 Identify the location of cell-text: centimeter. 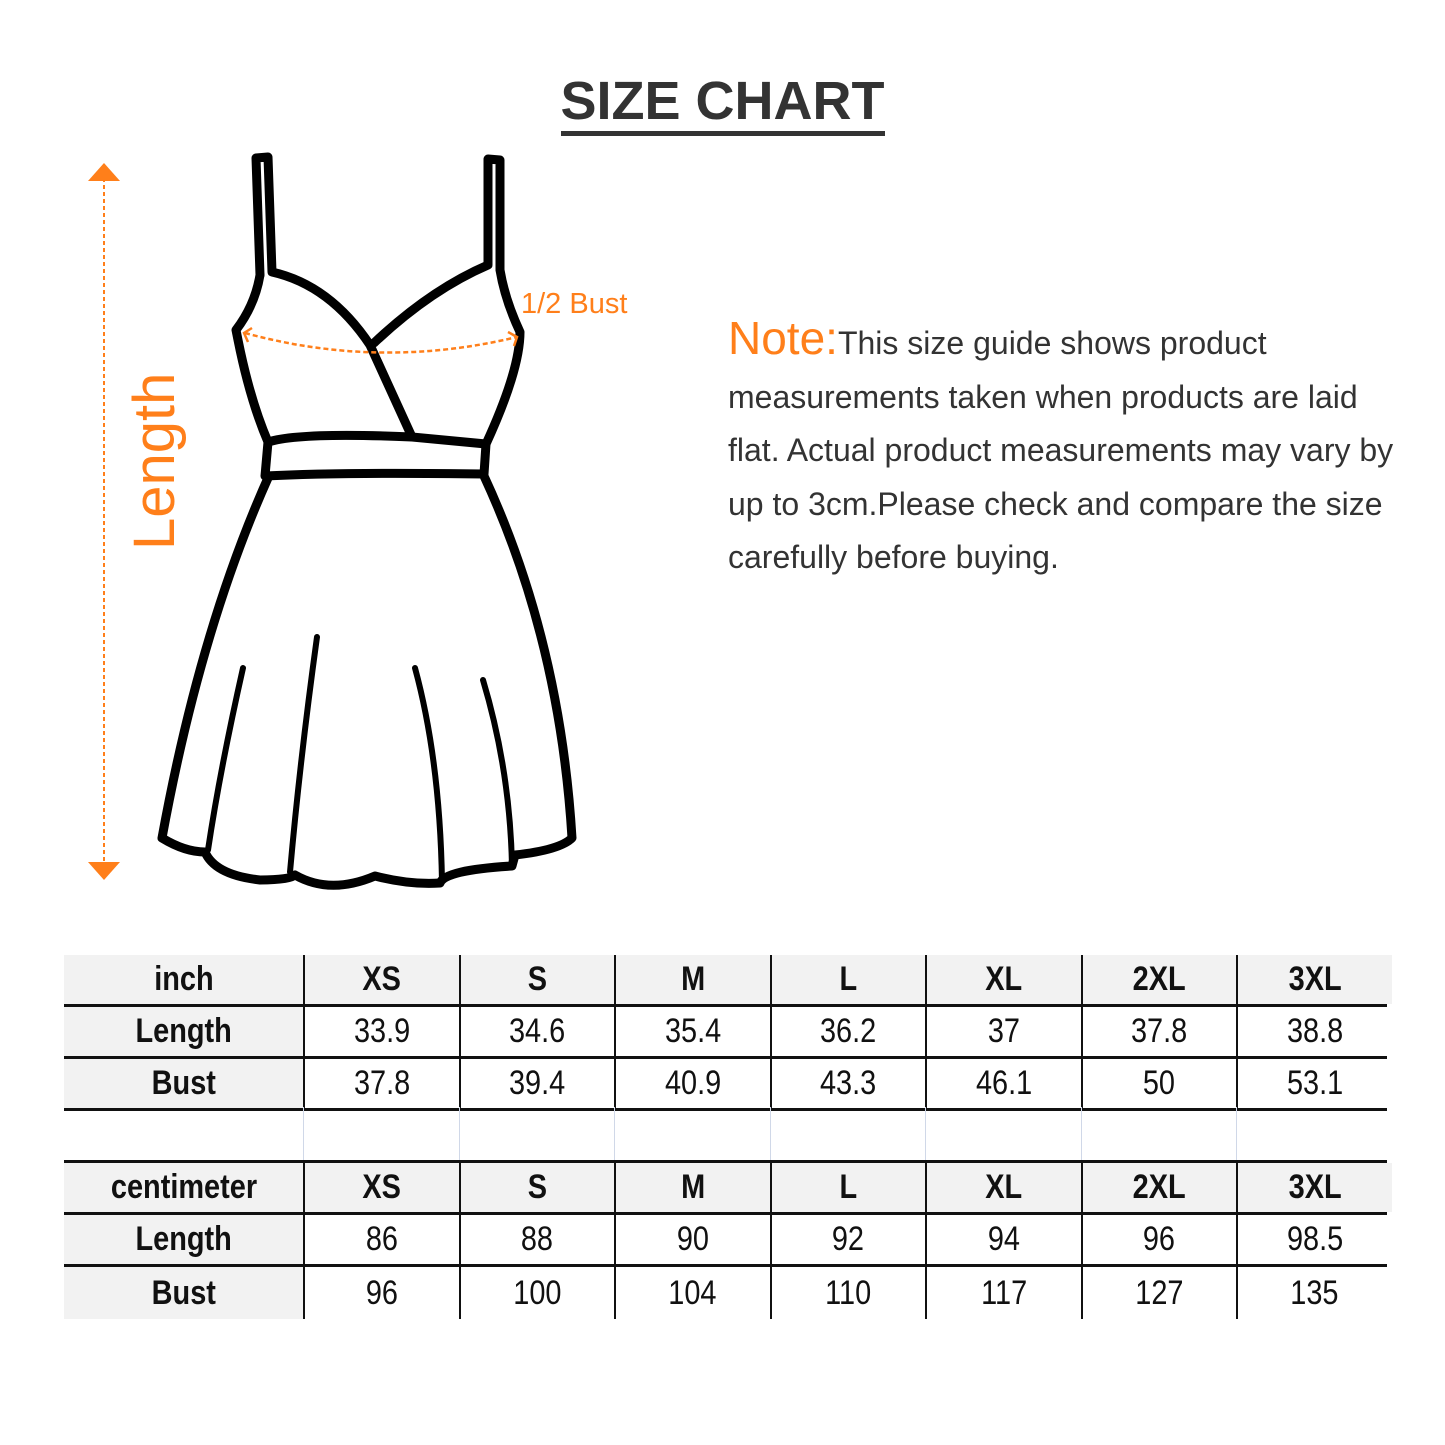
(183, 1187).